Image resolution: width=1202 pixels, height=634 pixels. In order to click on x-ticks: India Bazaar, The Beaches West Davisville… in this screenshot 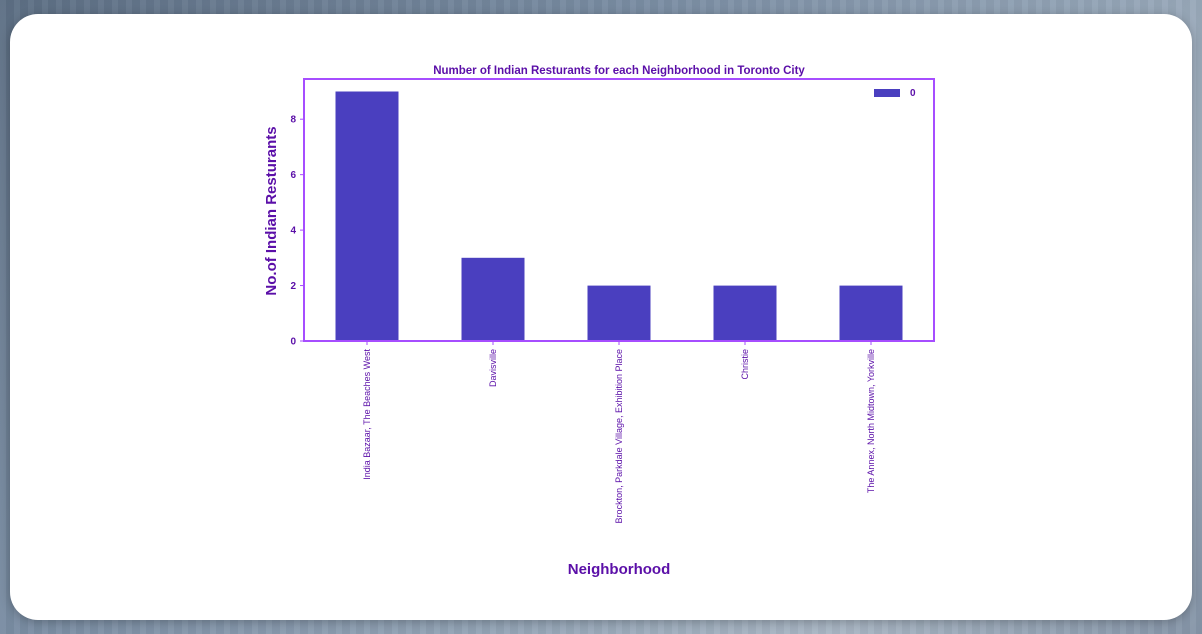, I will do `click(619, 432)`.